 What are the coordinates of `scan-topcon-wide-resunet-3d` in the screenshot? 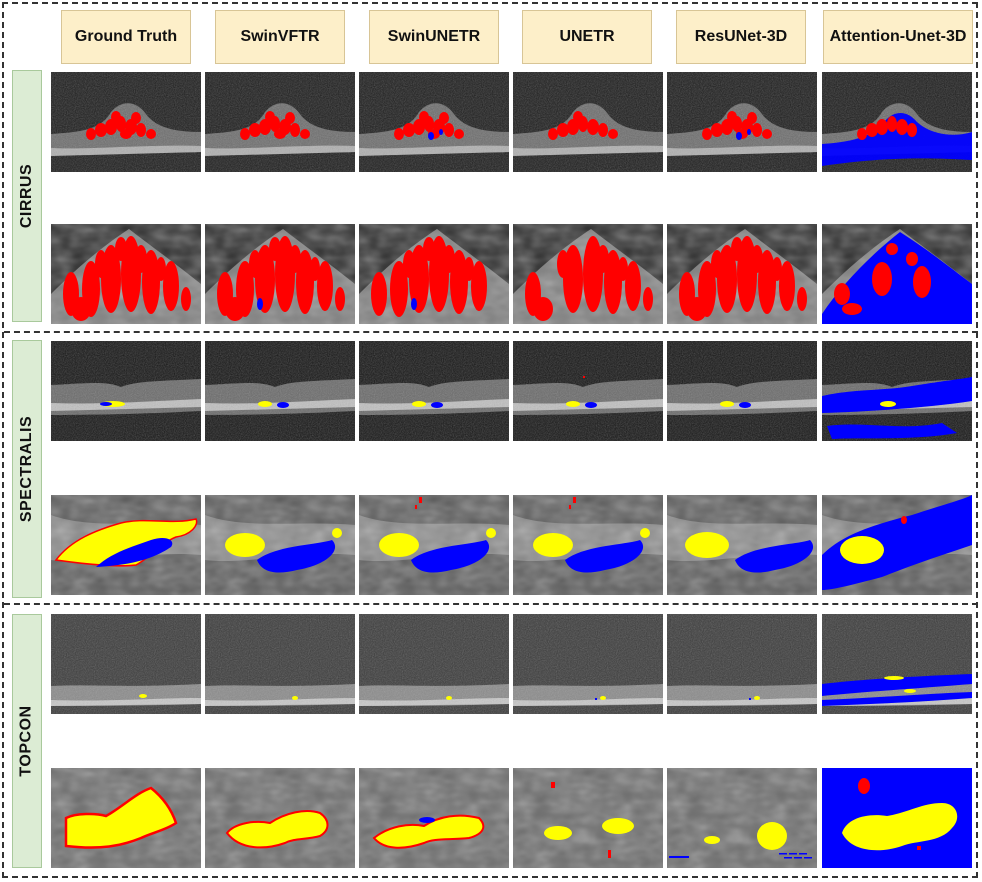 It's located at (742, 664).